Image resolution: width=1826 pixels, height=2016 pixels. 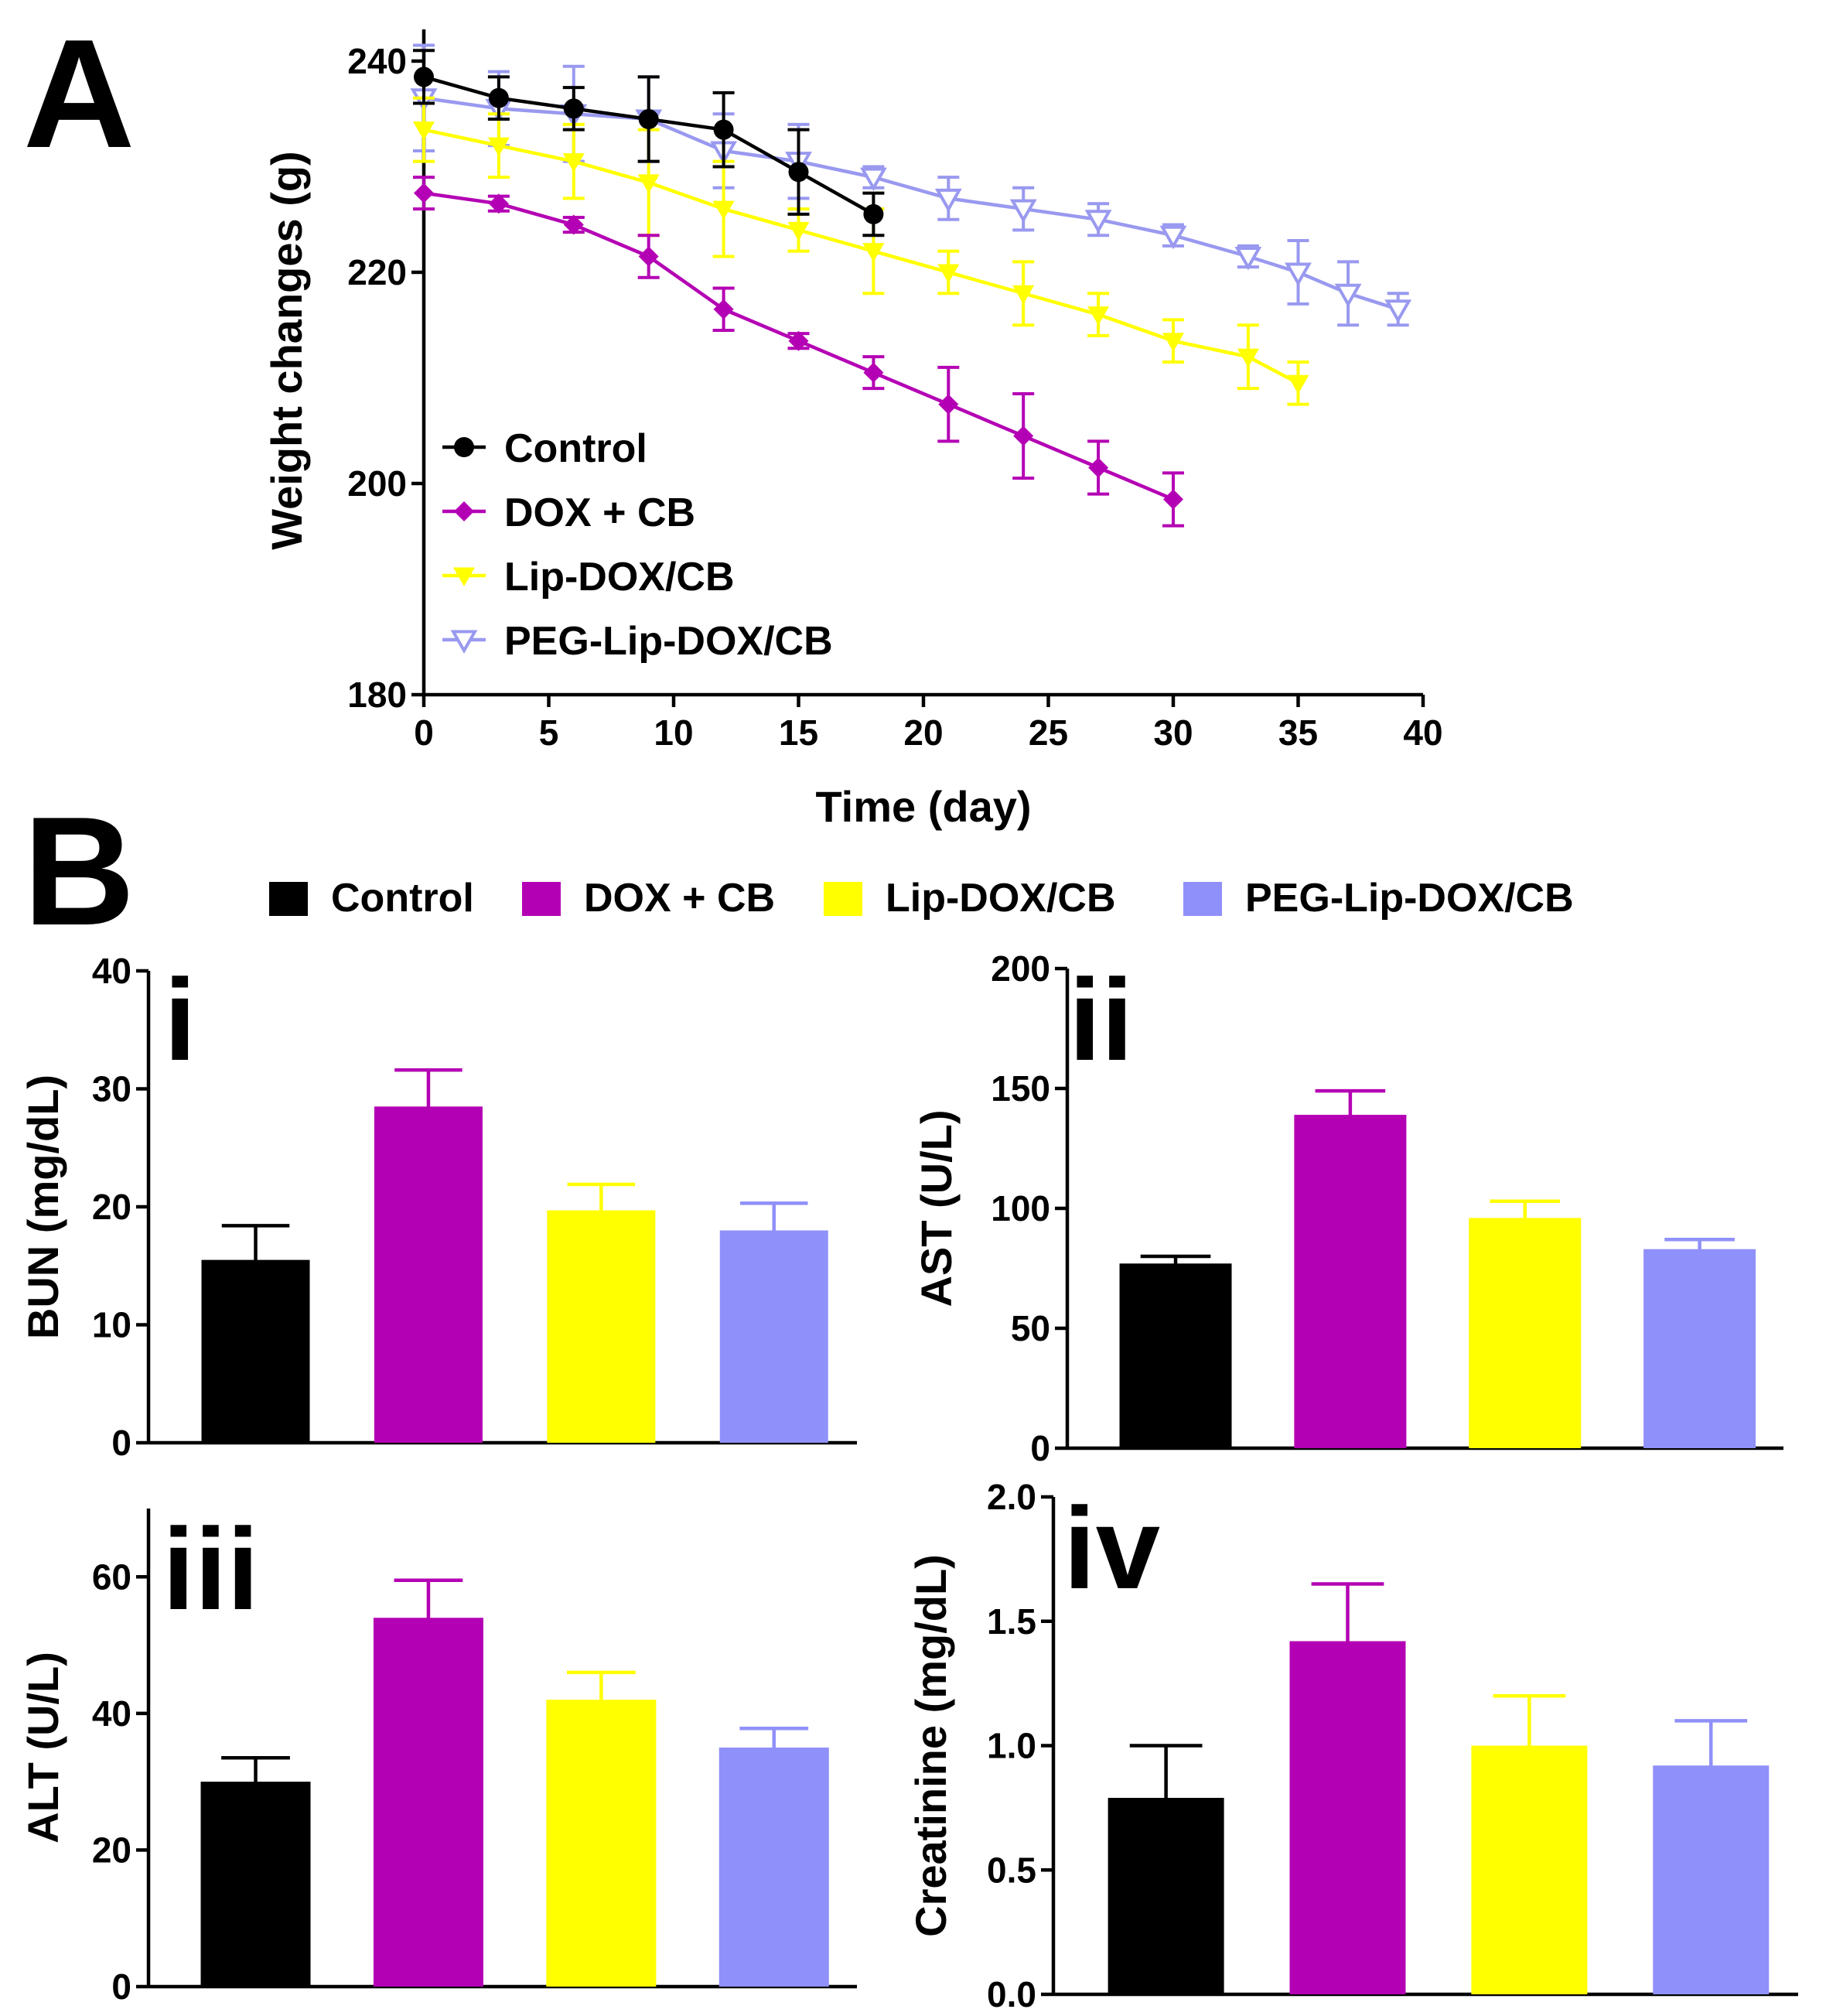 I want to click on bar-legend: Control DOX + CB Lip-DOX/CB PEG-Lip-DOX/CB, so click(x=921, y=898).